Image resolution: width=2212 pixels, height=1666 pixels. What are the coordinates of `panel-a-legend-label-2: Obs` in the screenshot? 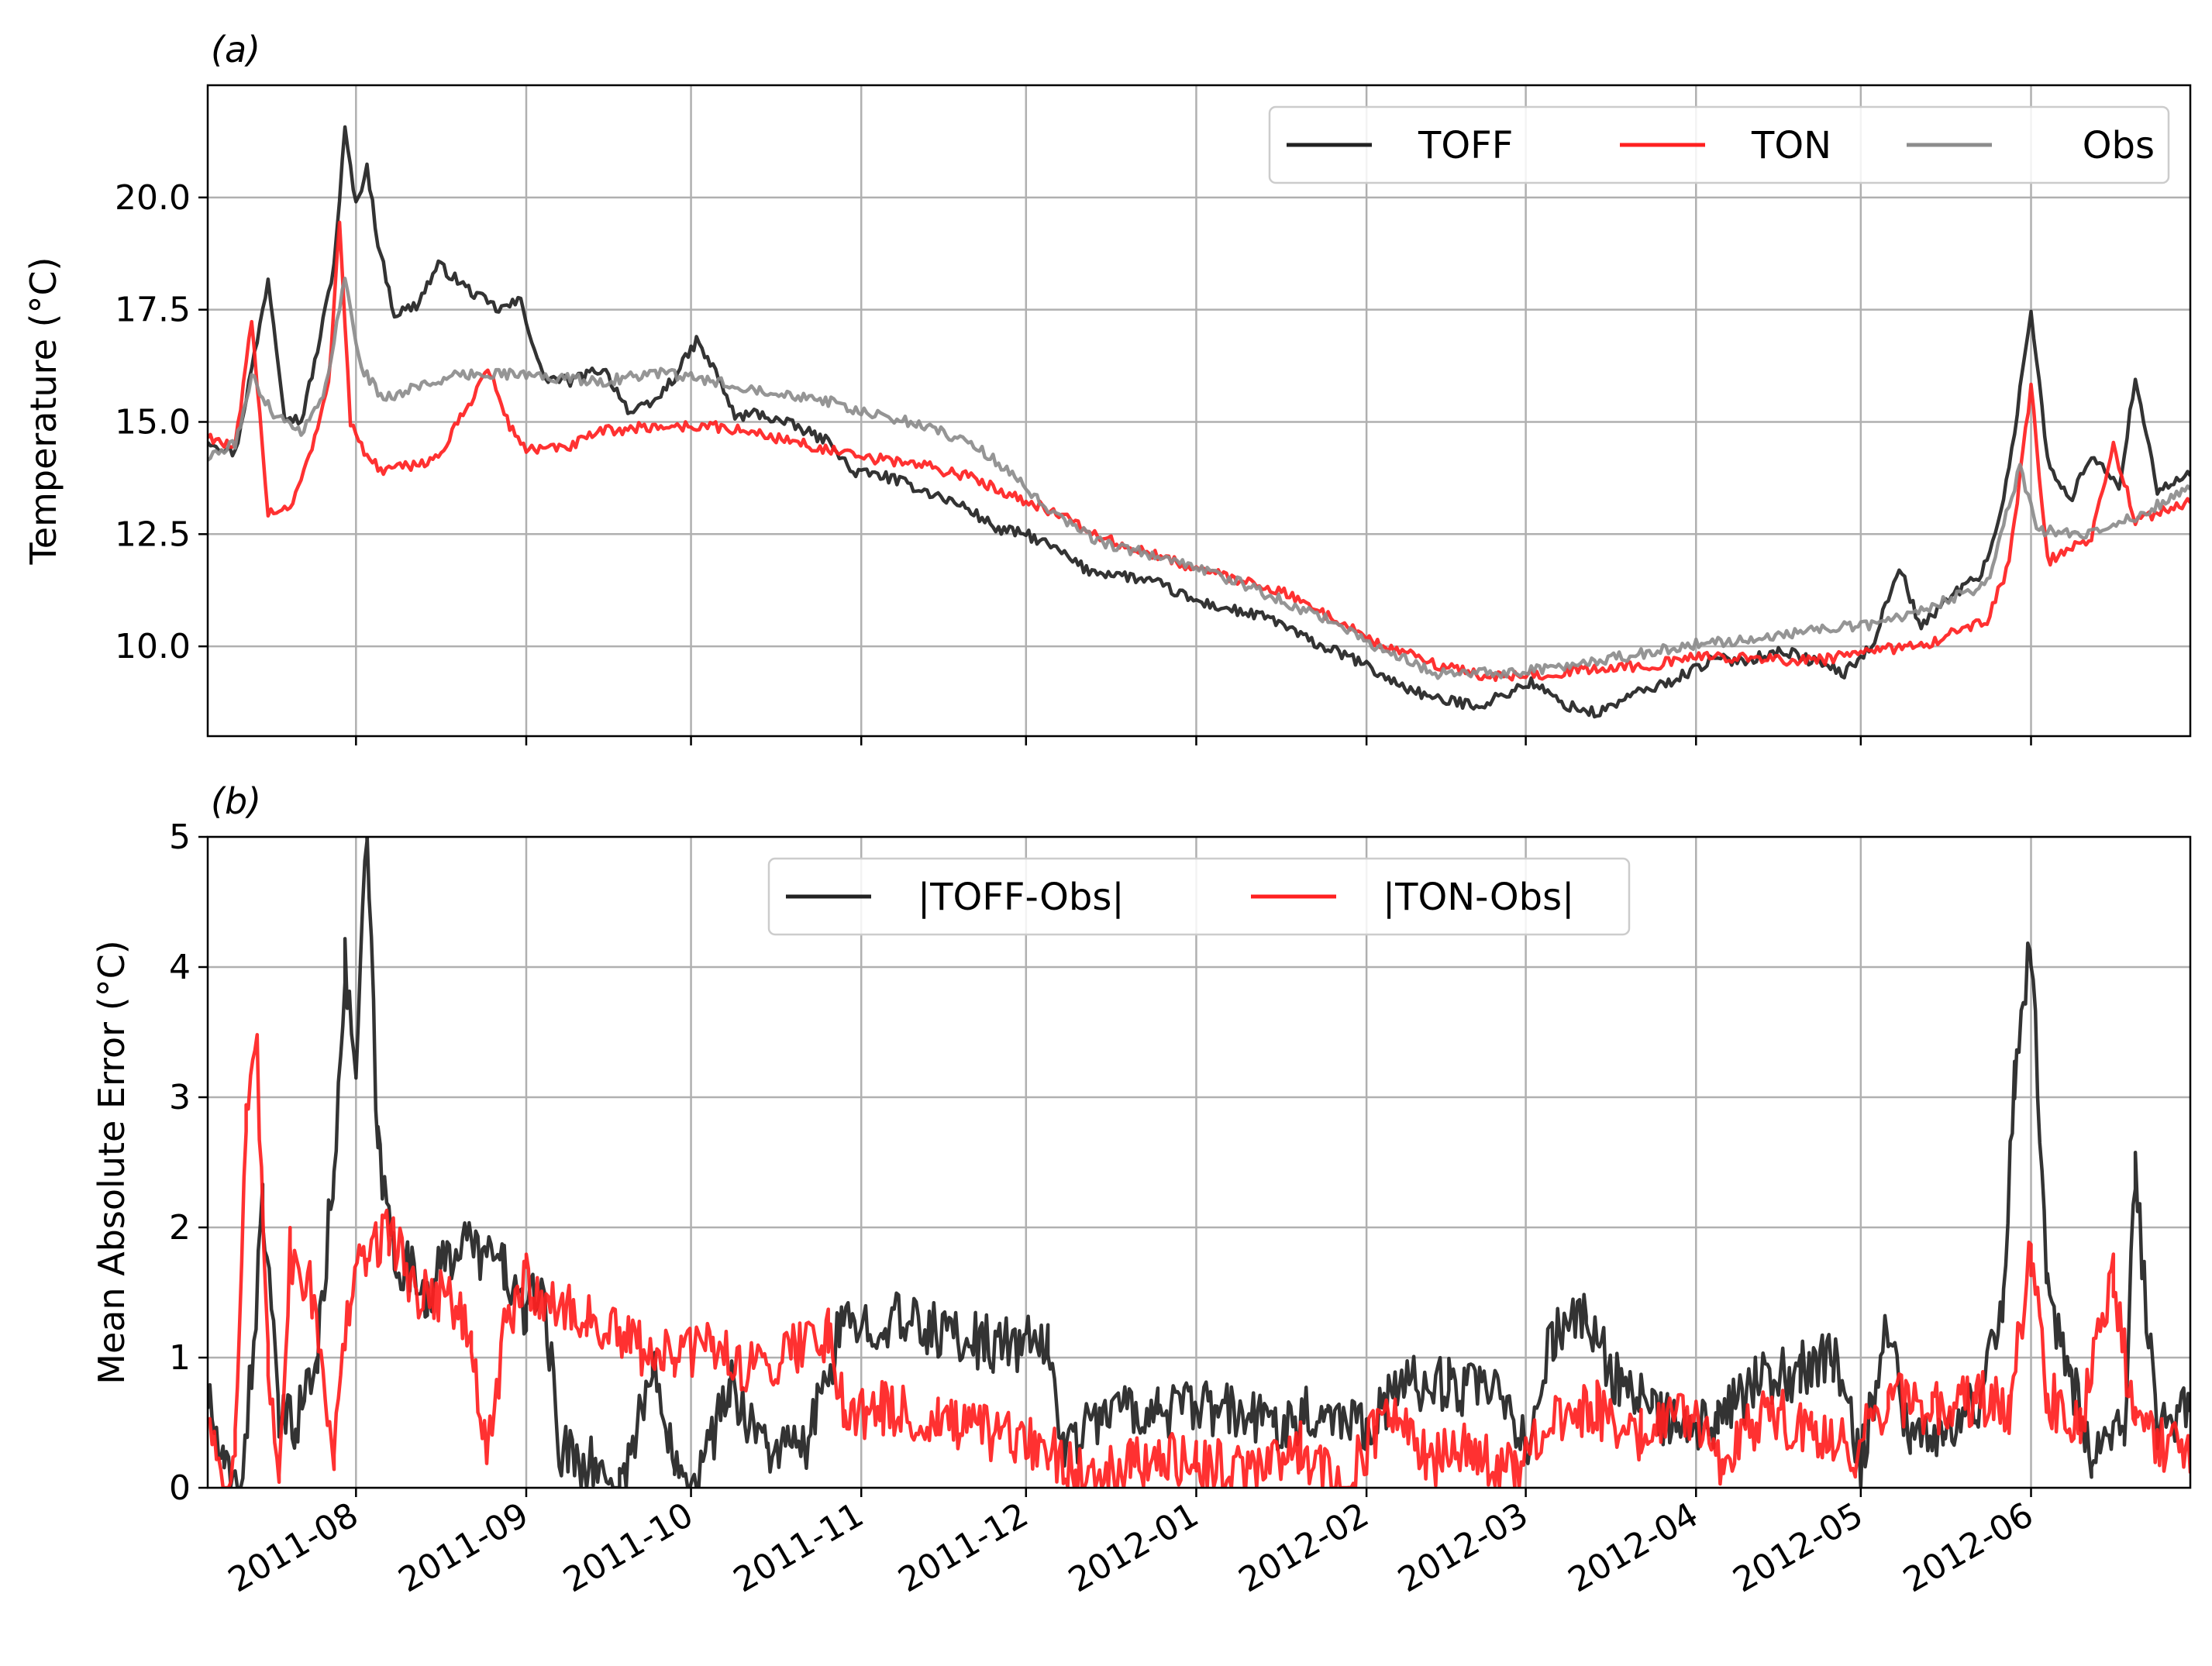 It's located at (2119, 145).